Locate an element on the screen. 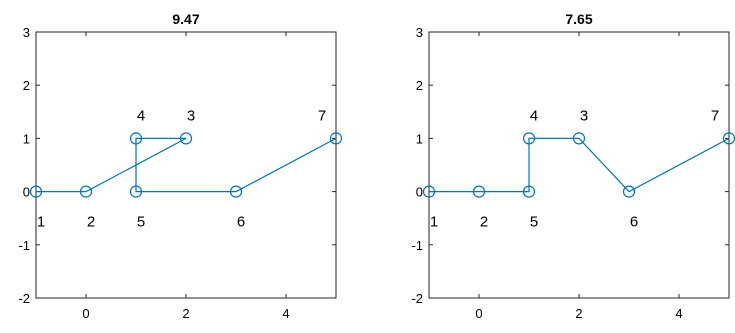 The width and height of the screenshot is (735, 333). chart-1-path-line is located at coordinates (579, 165).